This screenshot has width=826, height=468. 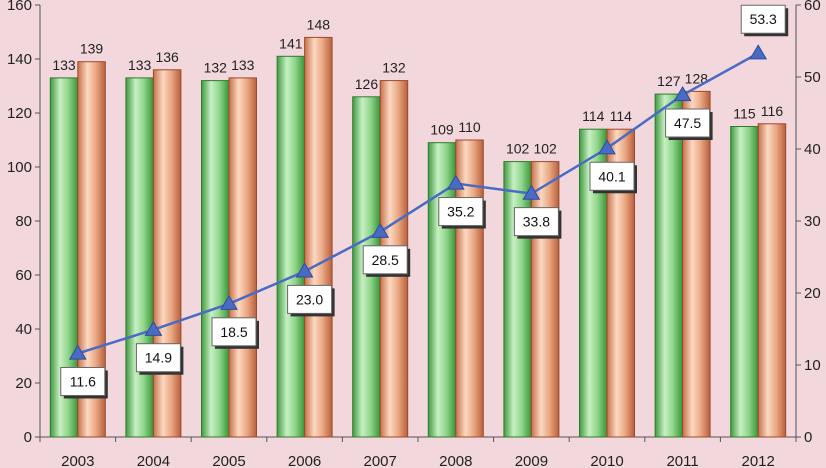 I want to click on bar-value-label: 110, so click(x=469, y=127).